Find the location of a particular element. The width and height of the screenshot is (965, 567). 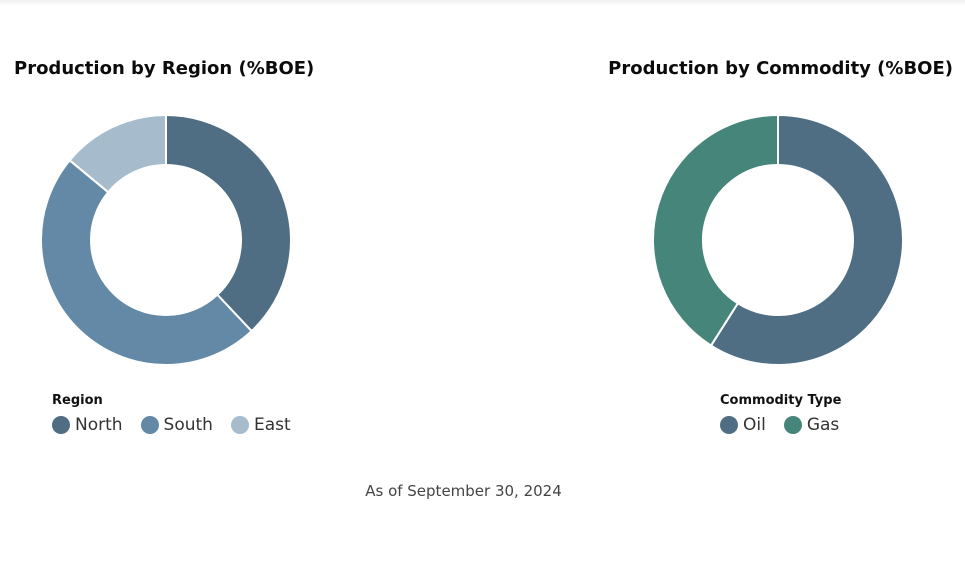

region-legend-item-north: North is located at coordinates (87, 425).